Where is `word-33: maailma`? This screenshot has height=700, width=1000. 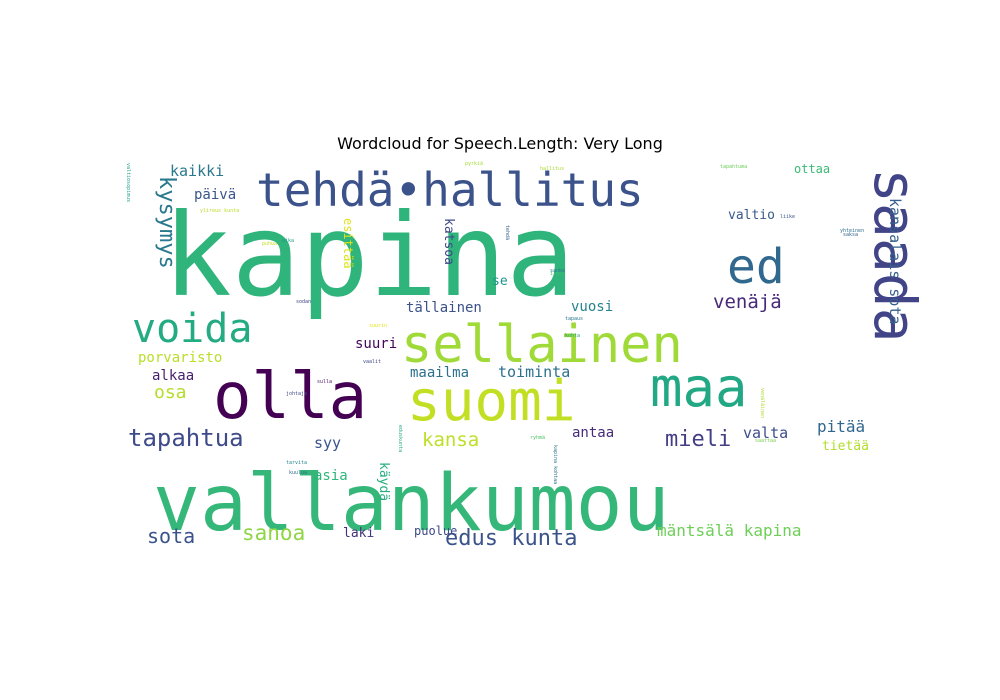 word-33: maailma is located at coordinates (439, 373).